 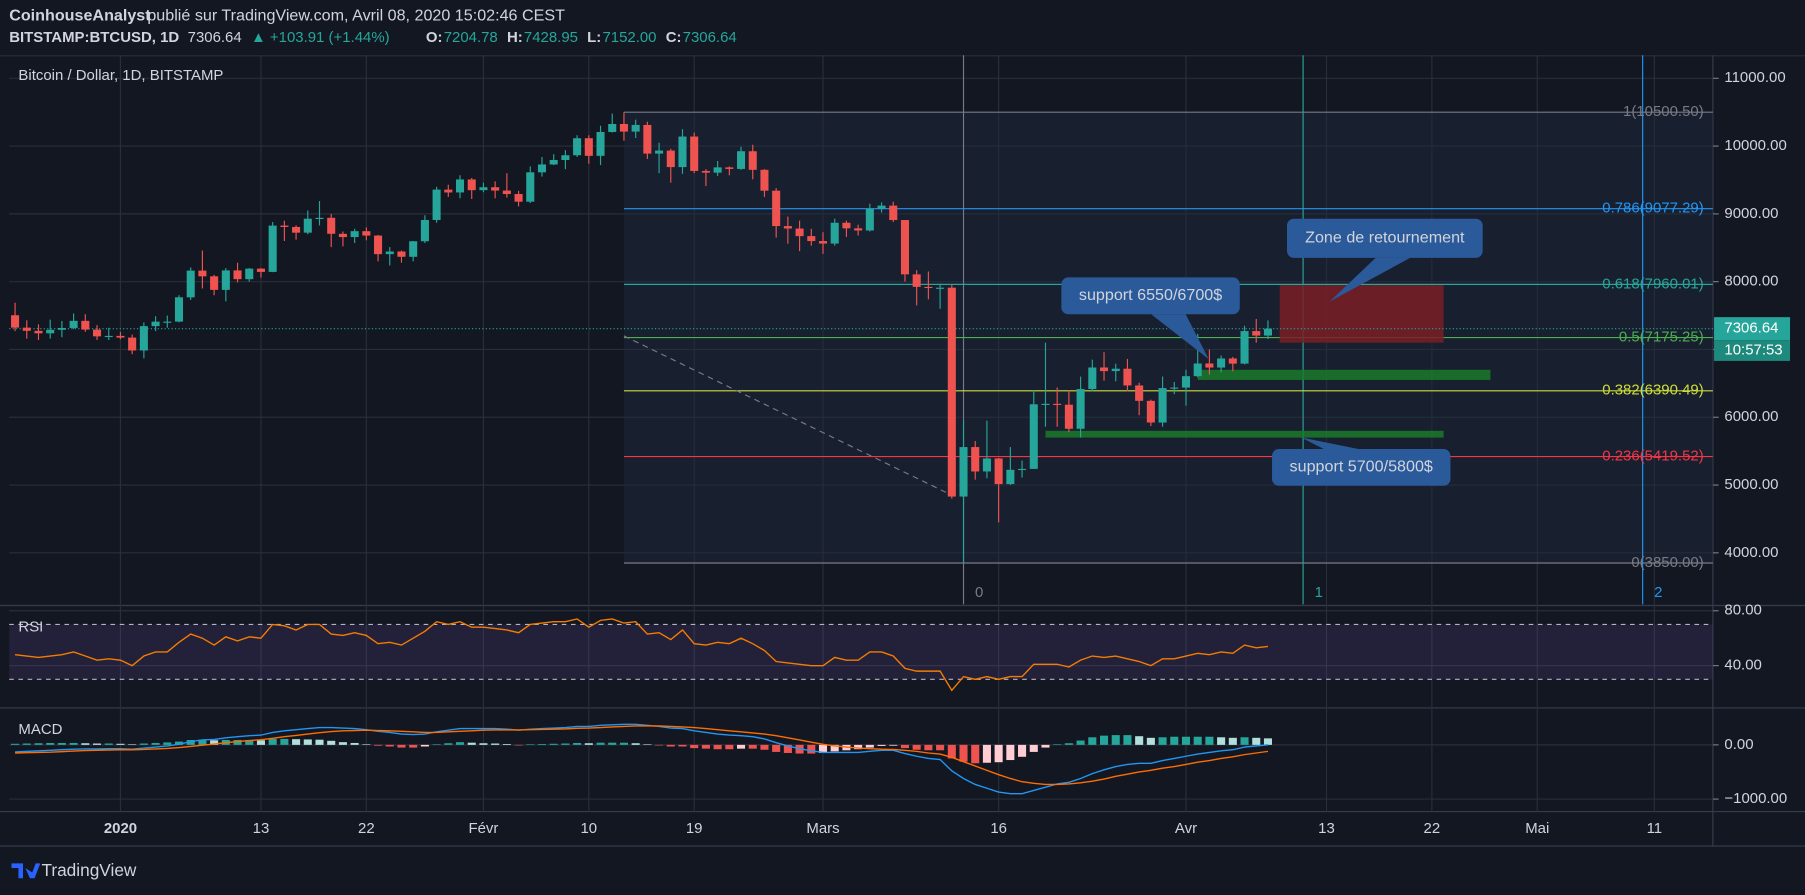 What do you see at coordinates (1661, 337) in the screenshot?
I see `fib-label: 0.5(7175.25)` at bounding box center [1661, 337].